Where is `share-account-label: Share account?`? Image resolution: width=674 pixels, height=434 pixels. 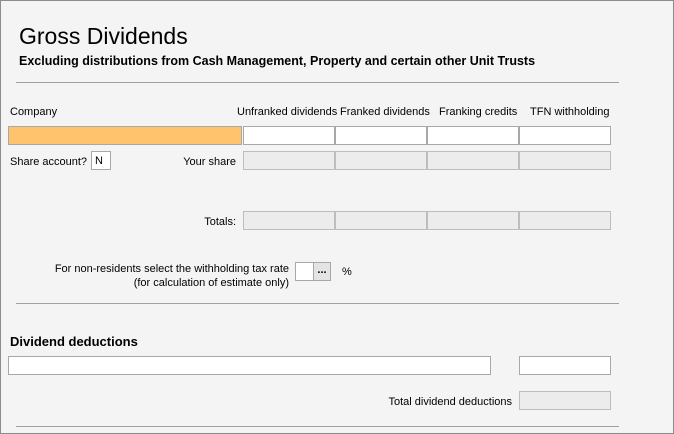
share-account-label: Share account? is located at coordinates (49, 162).